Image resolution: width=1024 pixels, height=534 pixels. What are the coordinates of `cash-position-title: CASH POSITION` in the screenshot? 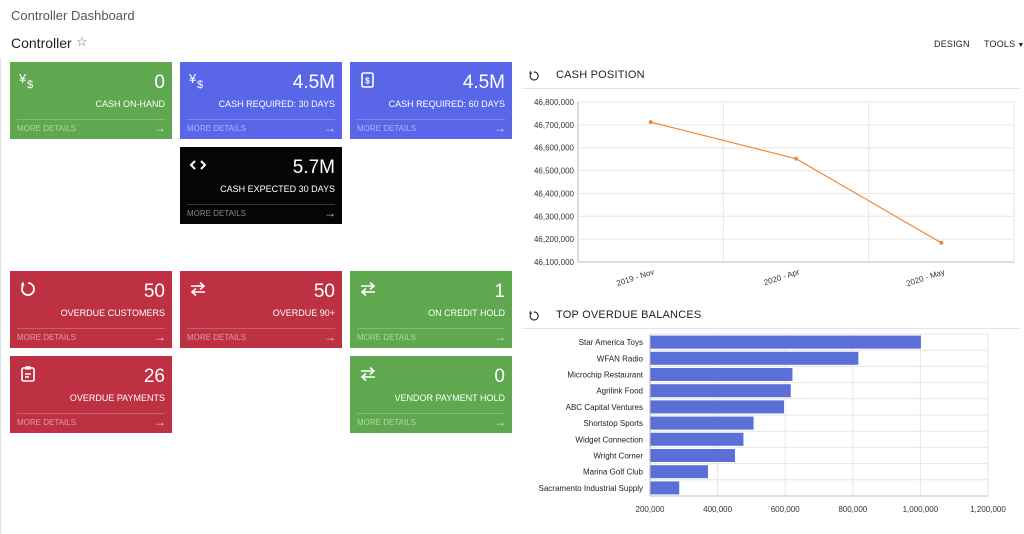 It's located at (600, 75).